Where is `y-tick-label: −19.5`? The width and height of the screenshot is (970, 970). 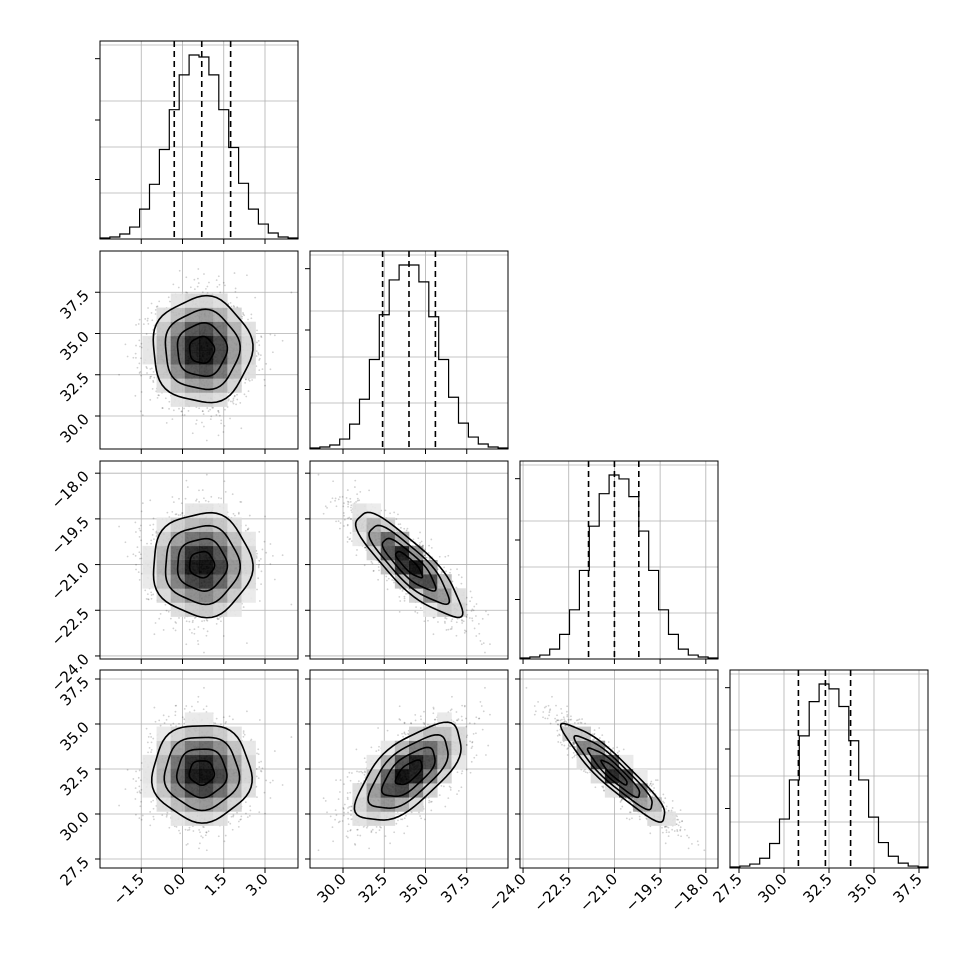
y-tick-label: −19.5 is located at coordinates (70, 535).